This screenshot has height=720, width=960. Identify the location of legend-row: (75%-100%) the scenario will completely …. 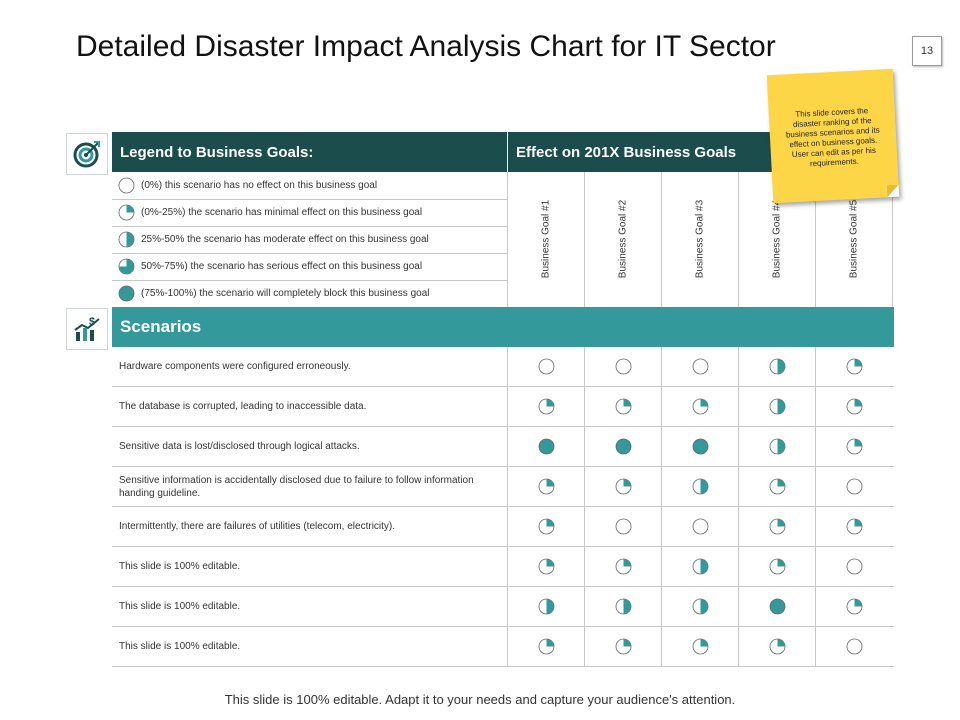
(309, 294).